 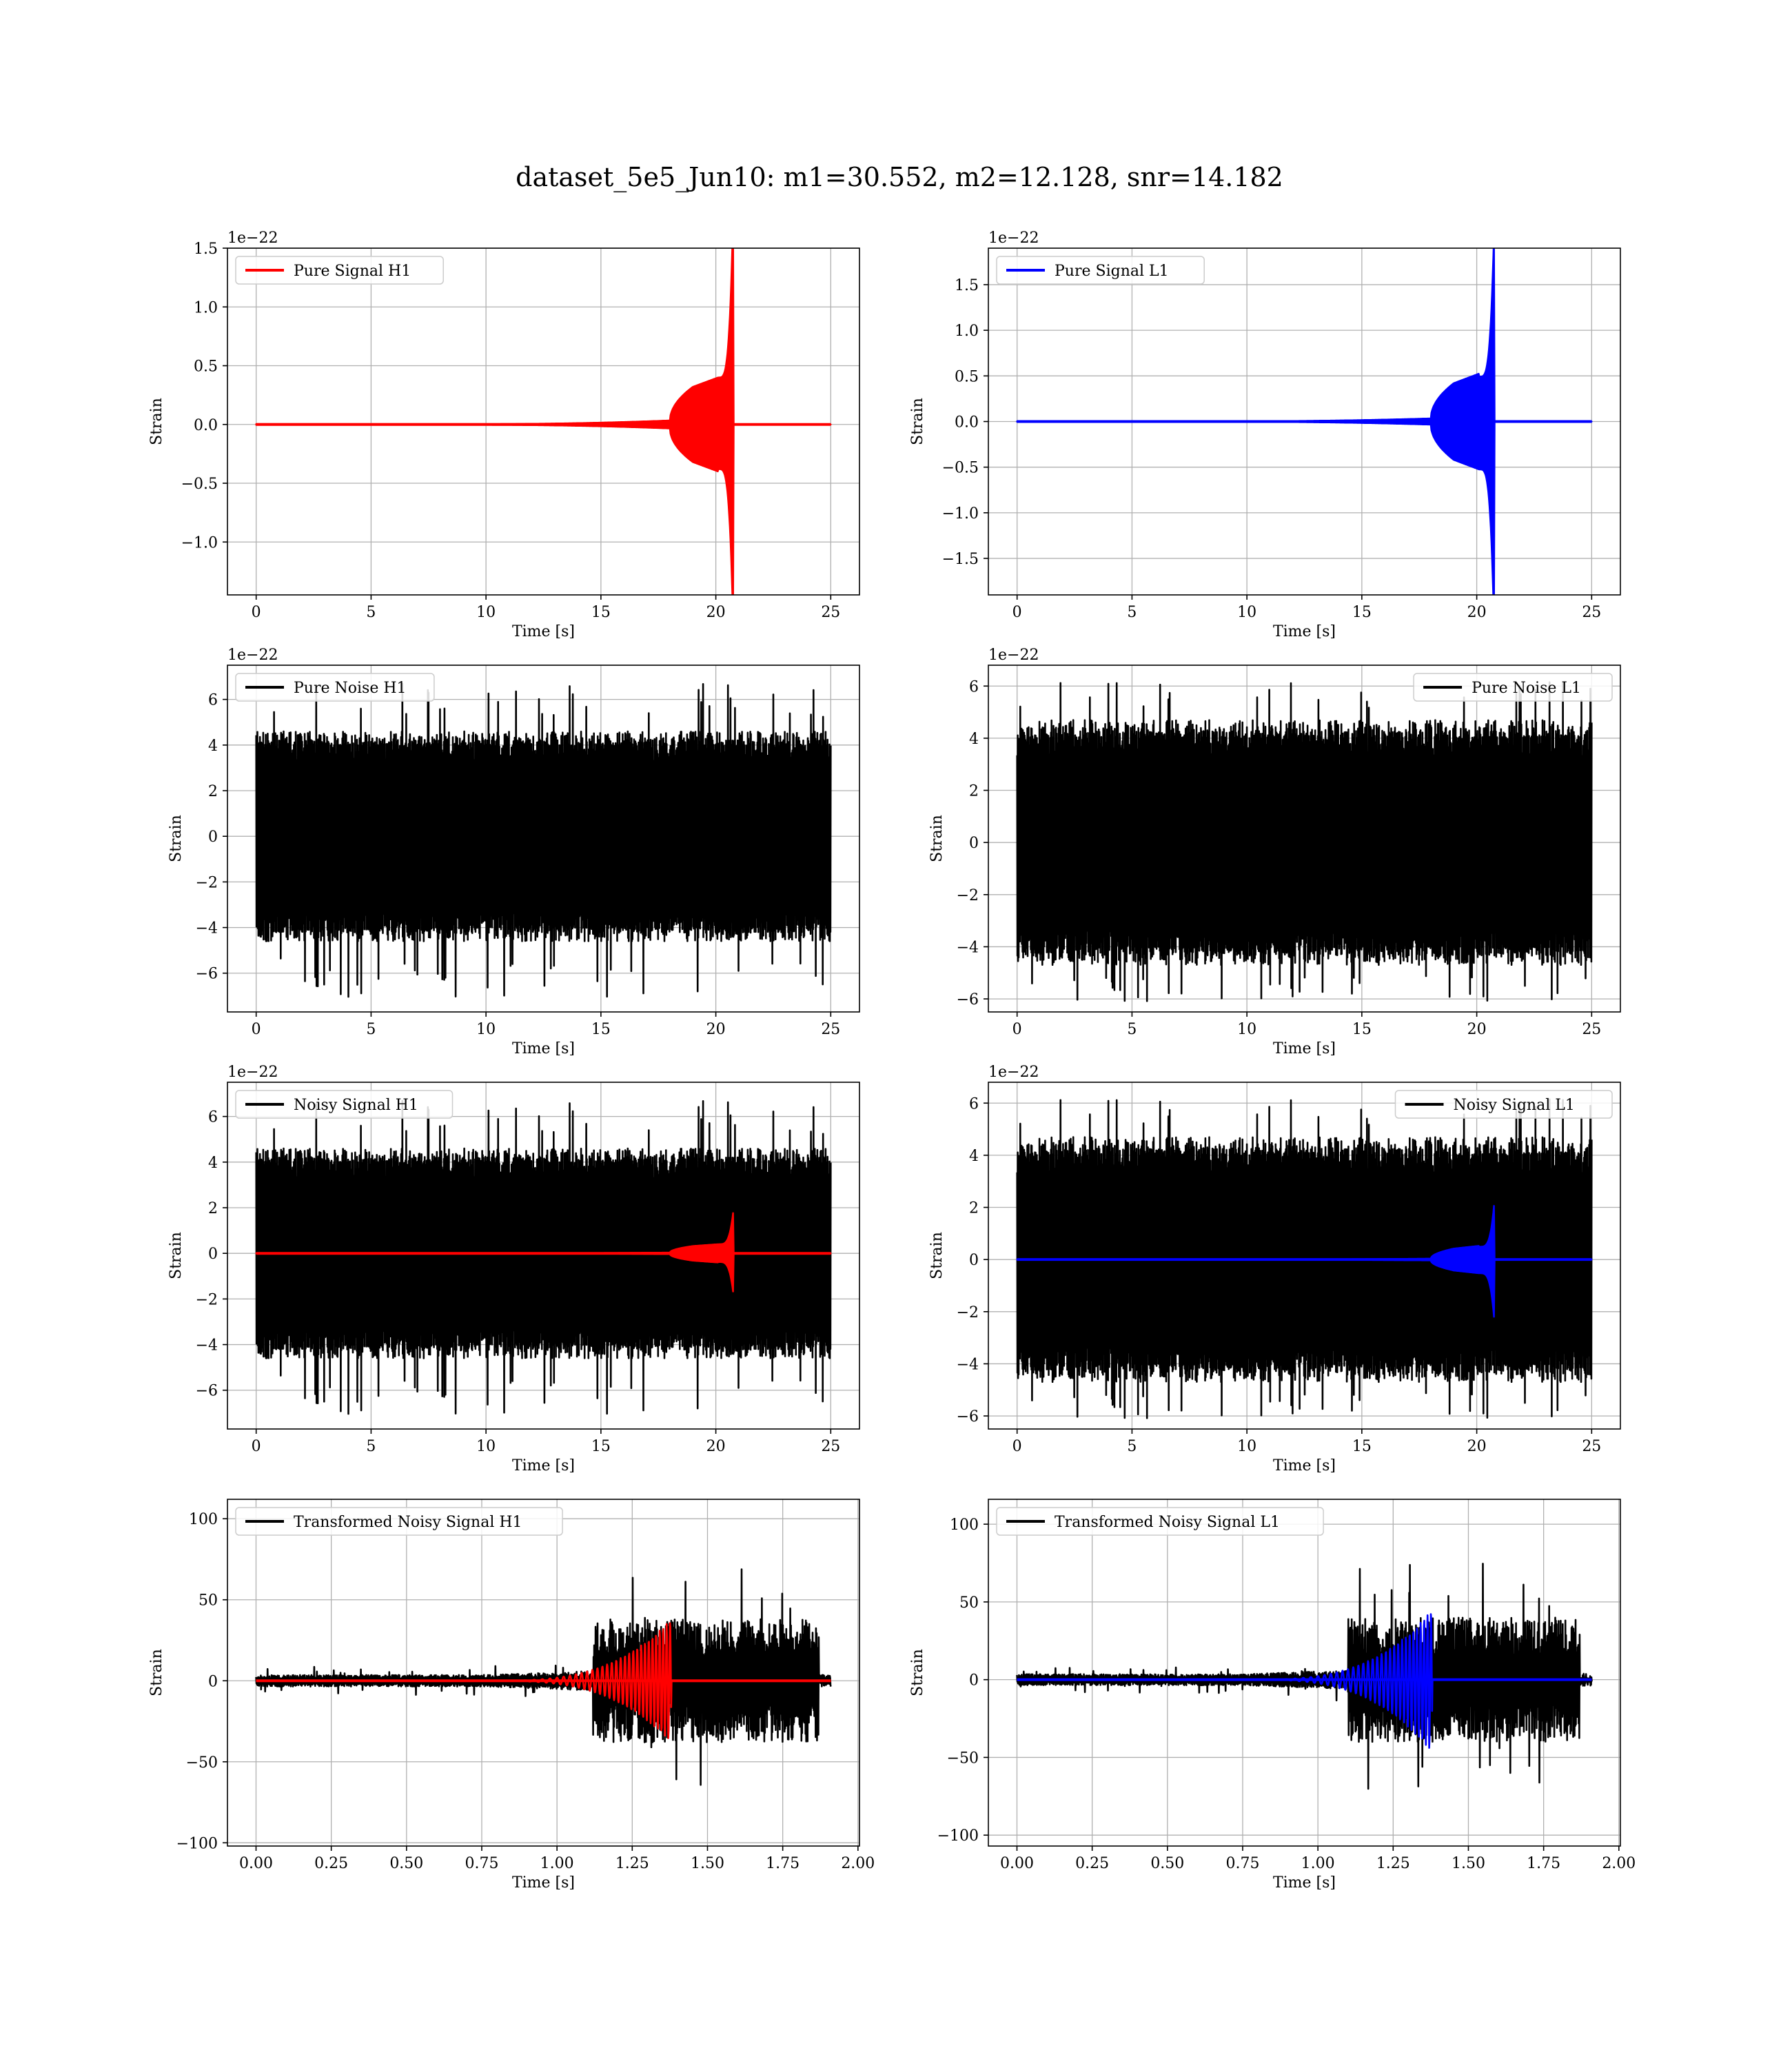 I want to click on y-tick-label: −0.5, so click(x=961, y=468).